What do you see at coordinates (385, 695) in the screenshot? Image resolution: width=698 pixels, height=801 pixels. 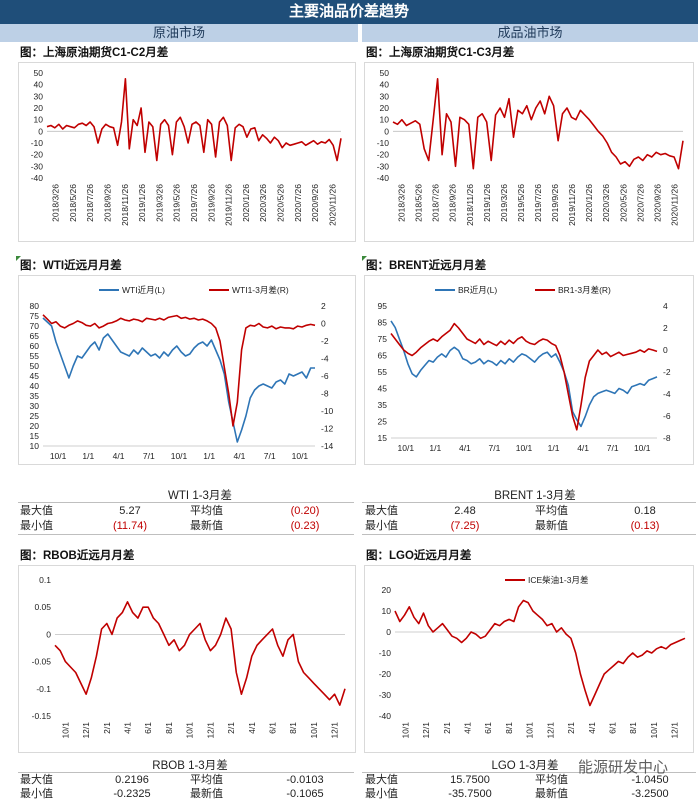 I see `y-tick-label: -30` at bounding box center [385, 695].